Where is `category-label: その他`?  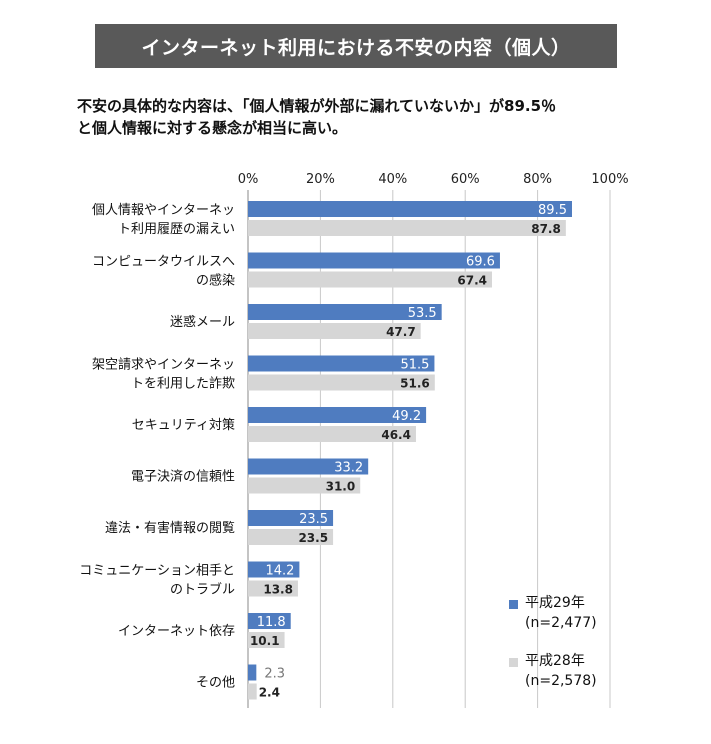 category-label: その他 is located at coordinates (215, 683).